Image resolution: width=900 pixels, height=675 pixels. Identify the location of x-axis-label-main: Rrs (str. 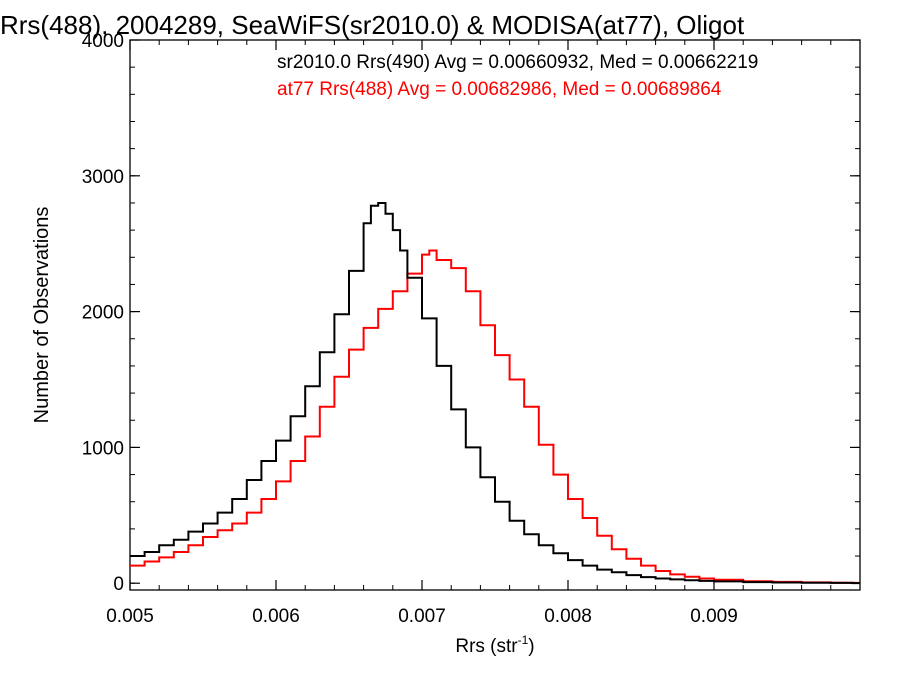
(486, 646).